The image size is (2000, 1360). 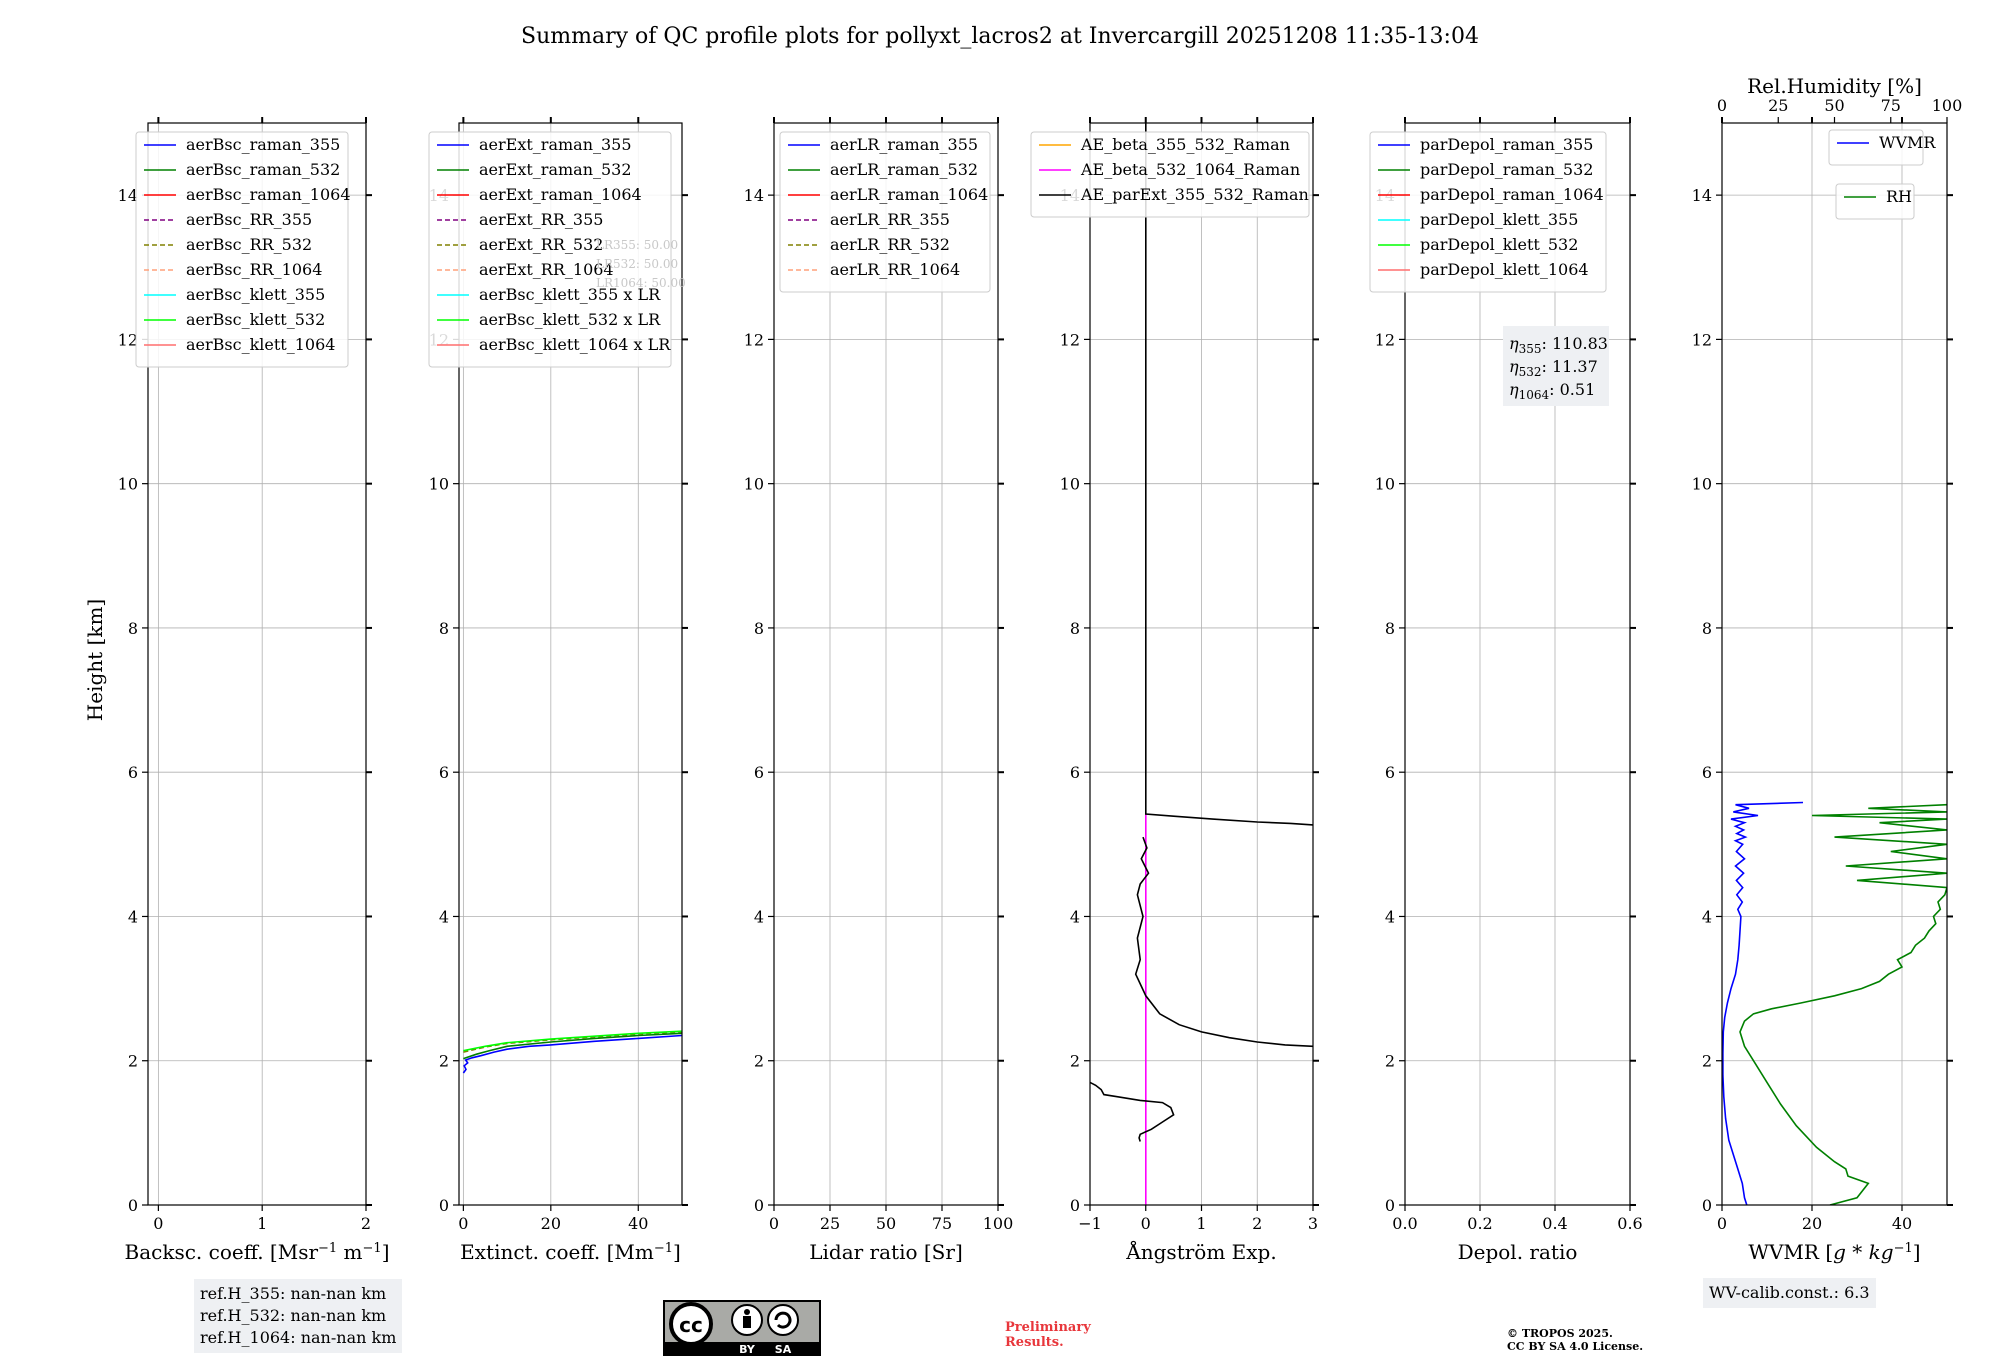 I want to click on cc-by-sa-badge: cc BY SA, so click(x=742, y=1328).